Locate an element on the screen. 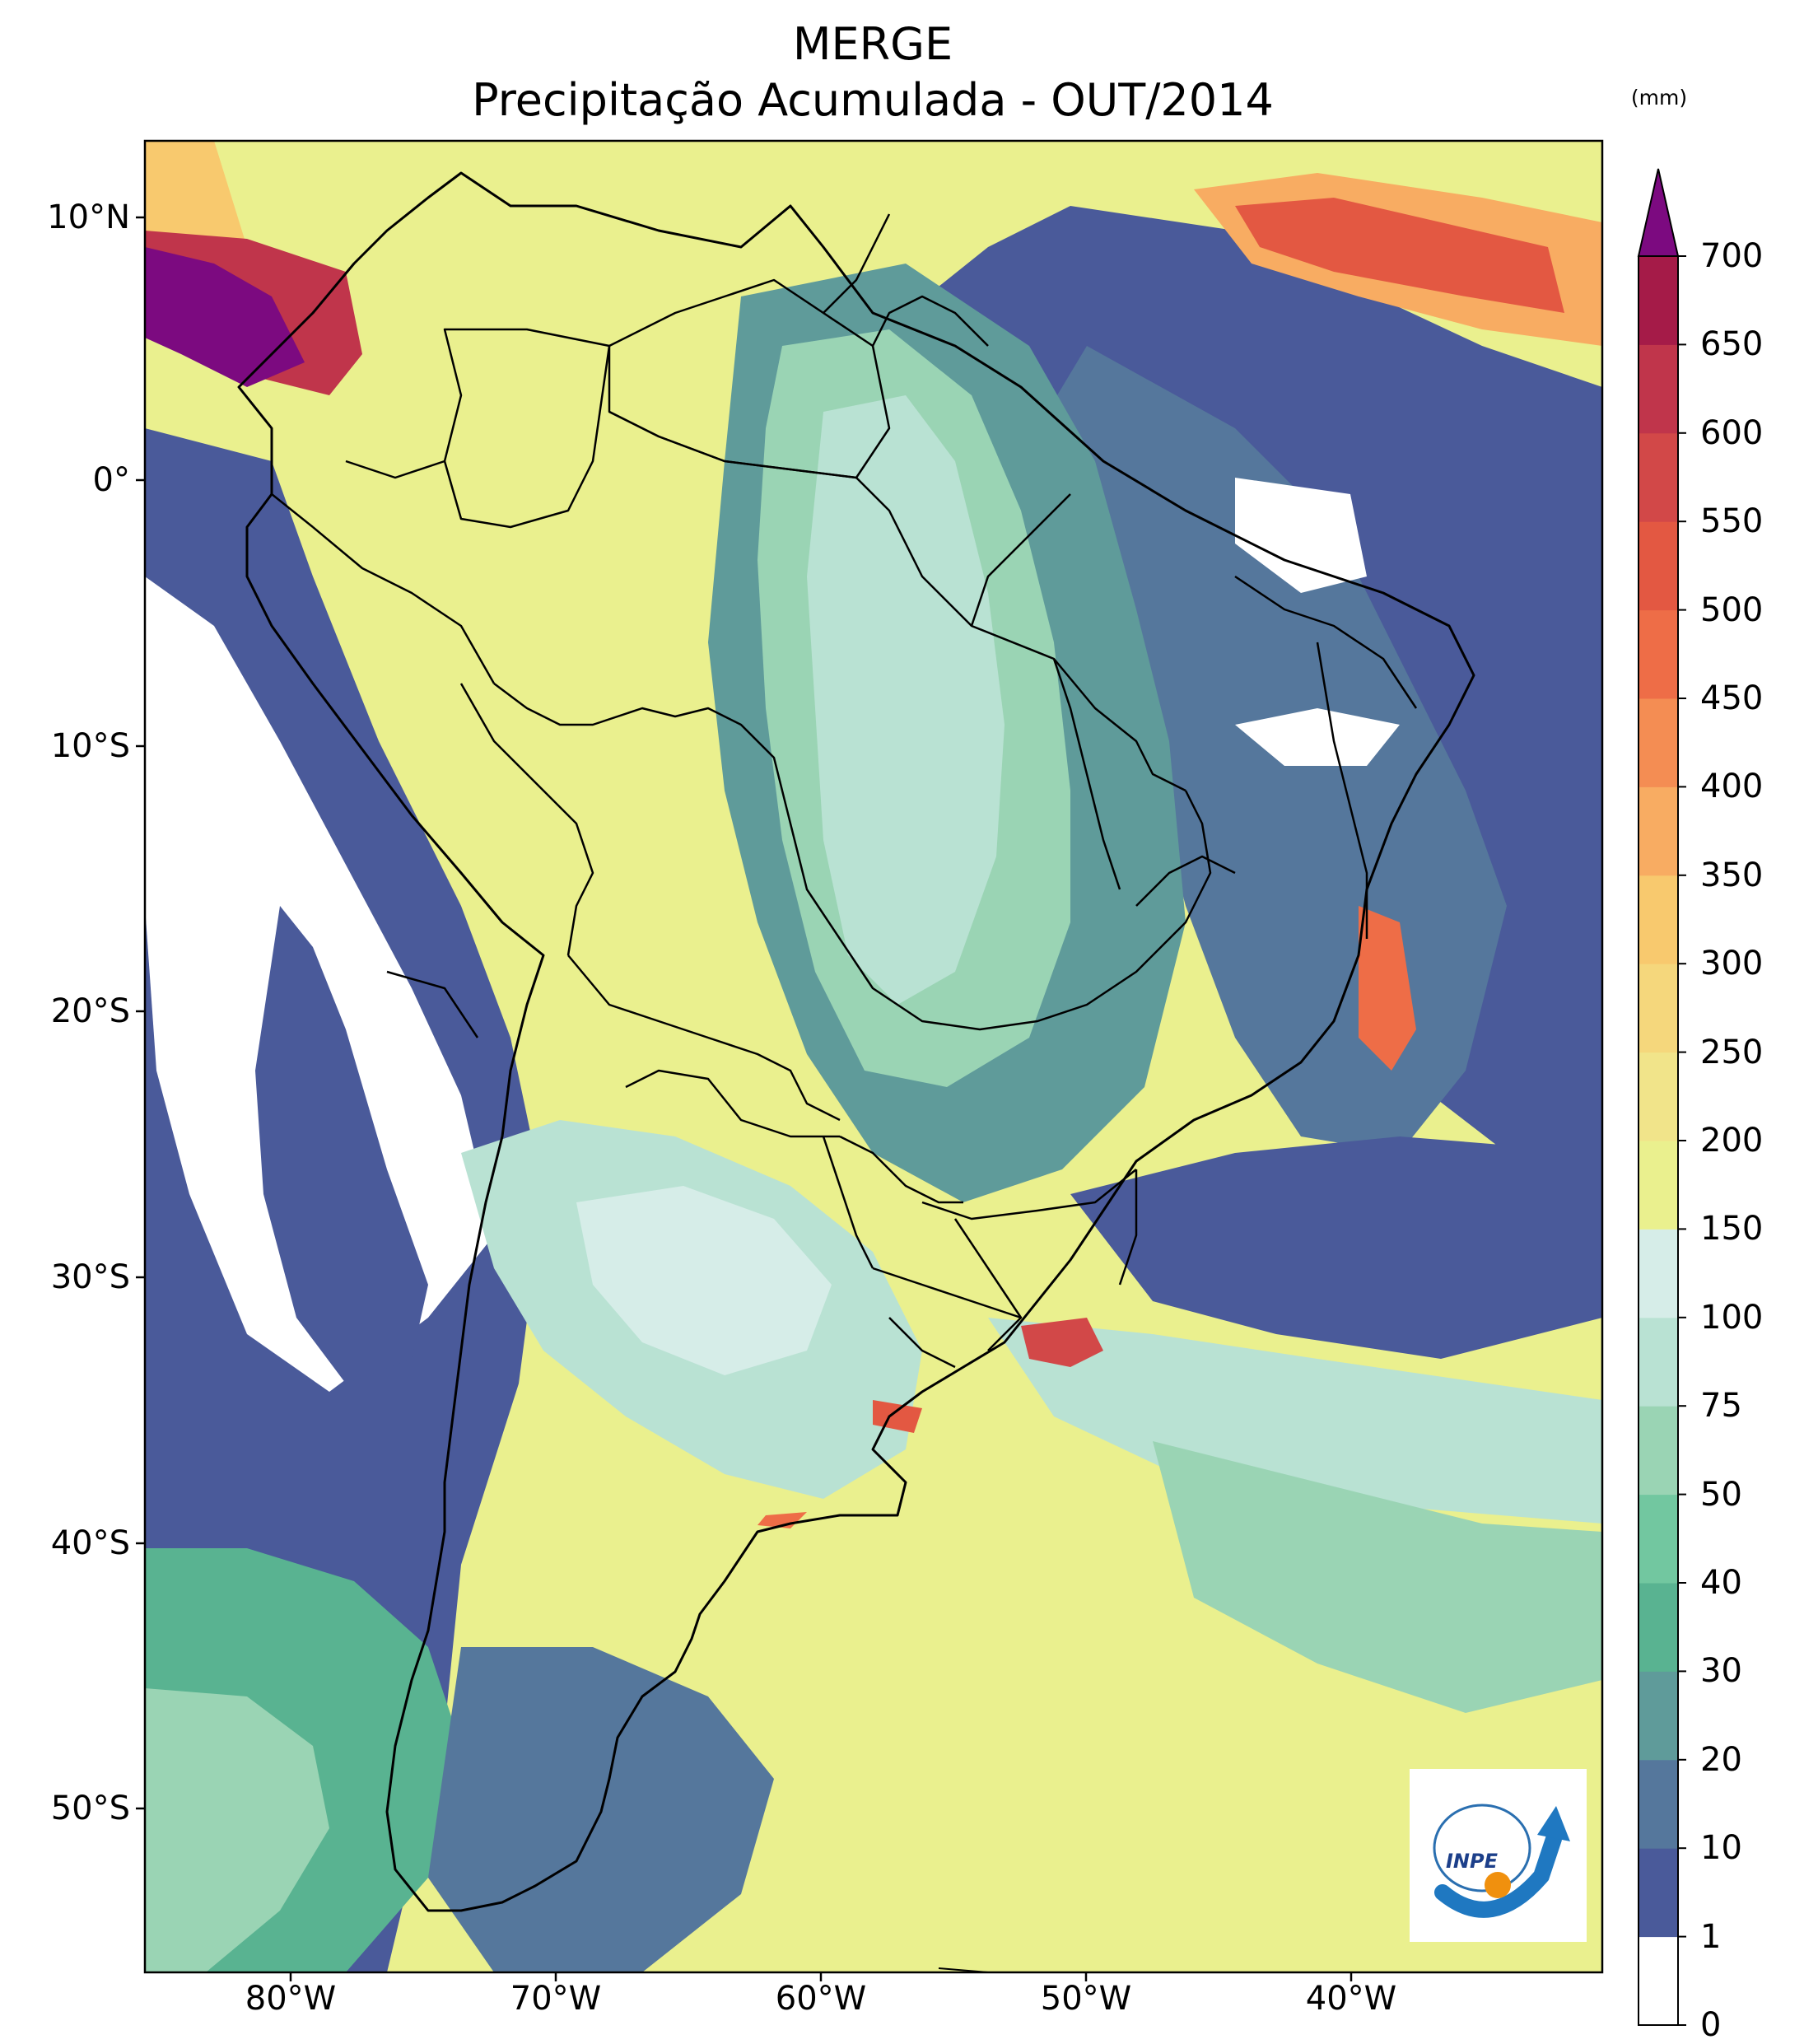 This screenshot has height=2044, width=1804. lat-label-50s: 50°S is located at coordinates (90, 1808).